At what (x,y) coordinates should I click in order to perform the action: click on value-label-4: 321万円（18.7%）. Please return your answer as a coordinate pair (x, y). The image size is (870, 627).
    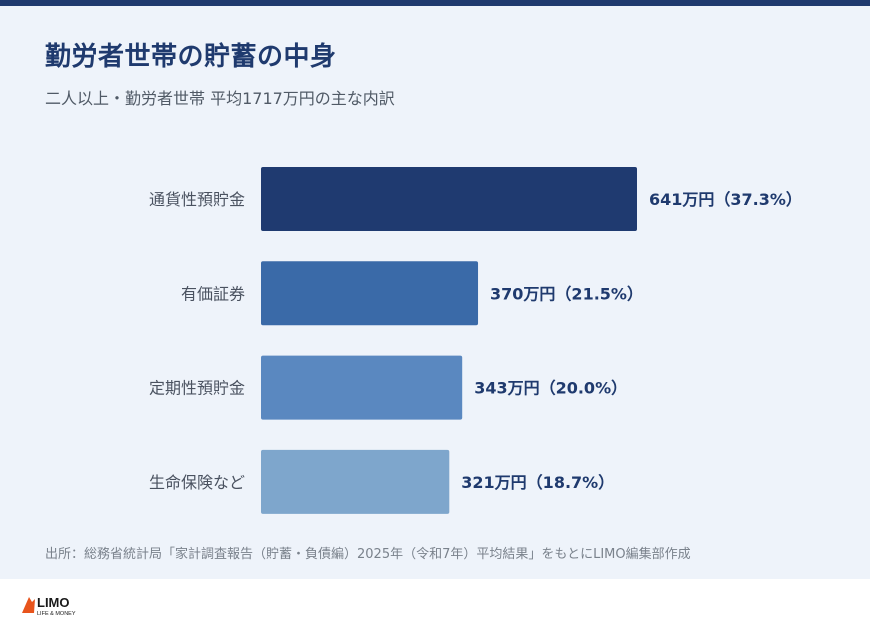
    Looking at the image, I should click on (537, 482).